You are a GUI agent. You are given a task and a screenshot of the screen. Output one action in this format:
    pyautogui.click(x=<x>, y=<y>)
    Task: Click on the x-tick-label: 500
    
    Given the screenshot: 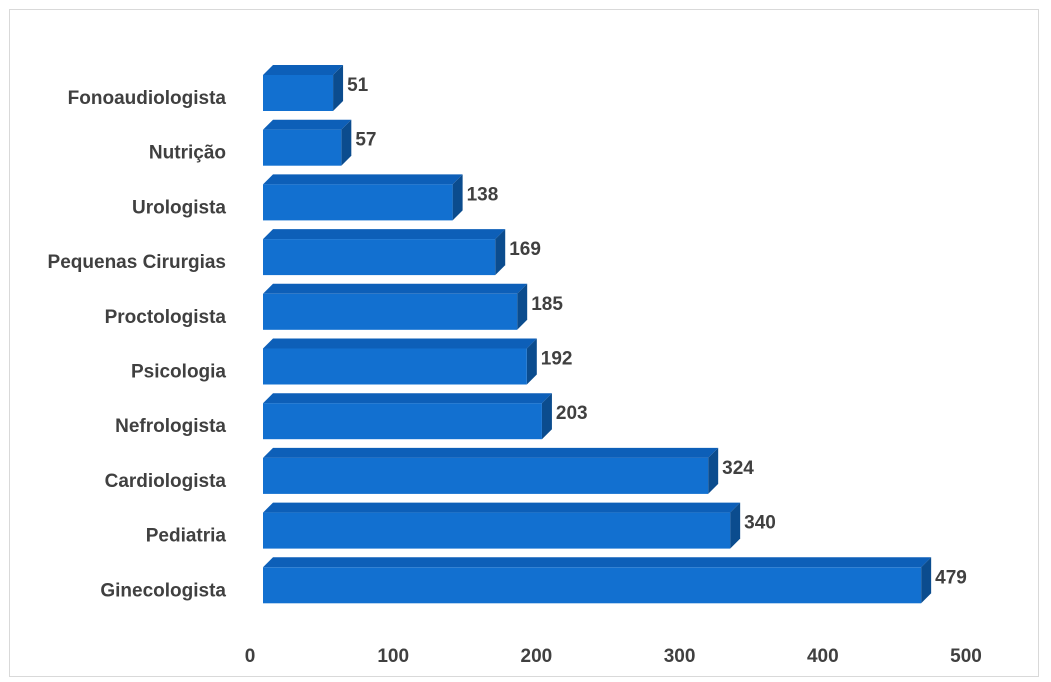 What is the action you would take?
    pyautogui.click(x=966, y=656)
    